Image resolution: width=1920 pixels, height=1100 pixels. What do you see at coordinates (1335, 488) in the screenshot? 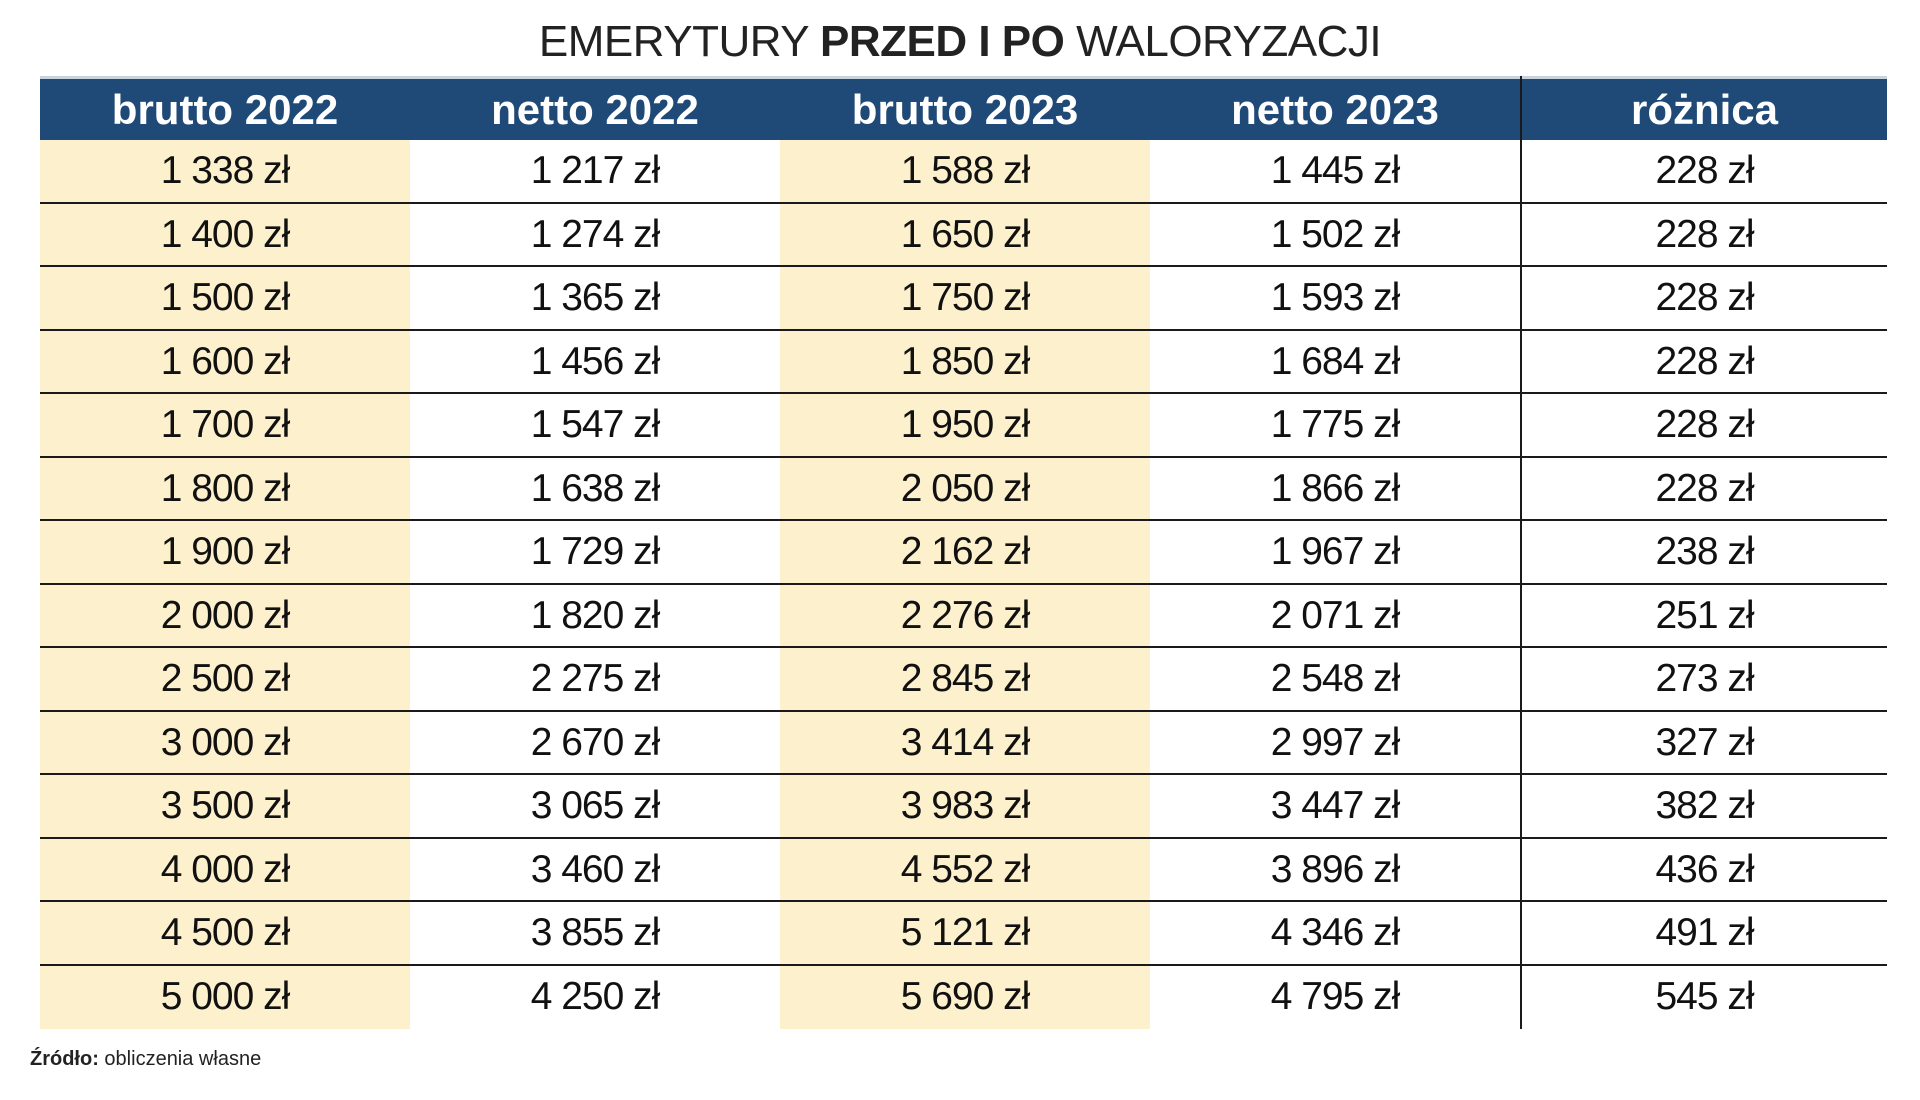
I see `table-cell: 1 866 zł` at bounding box center [1335, 488].